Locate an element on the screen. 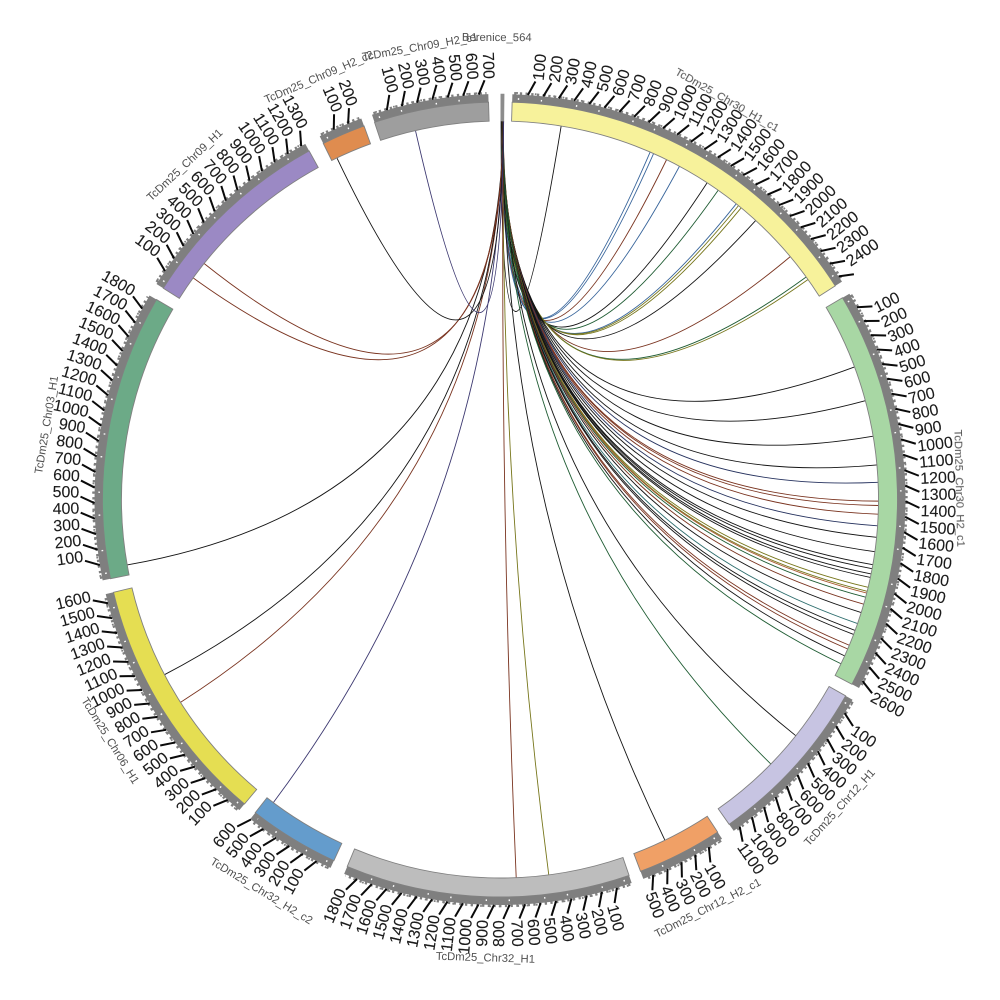 Image resolution: width=1000 pixels, height=1000 pixels. svg-text: Berenice_564 is located at coordinates (497, 38).